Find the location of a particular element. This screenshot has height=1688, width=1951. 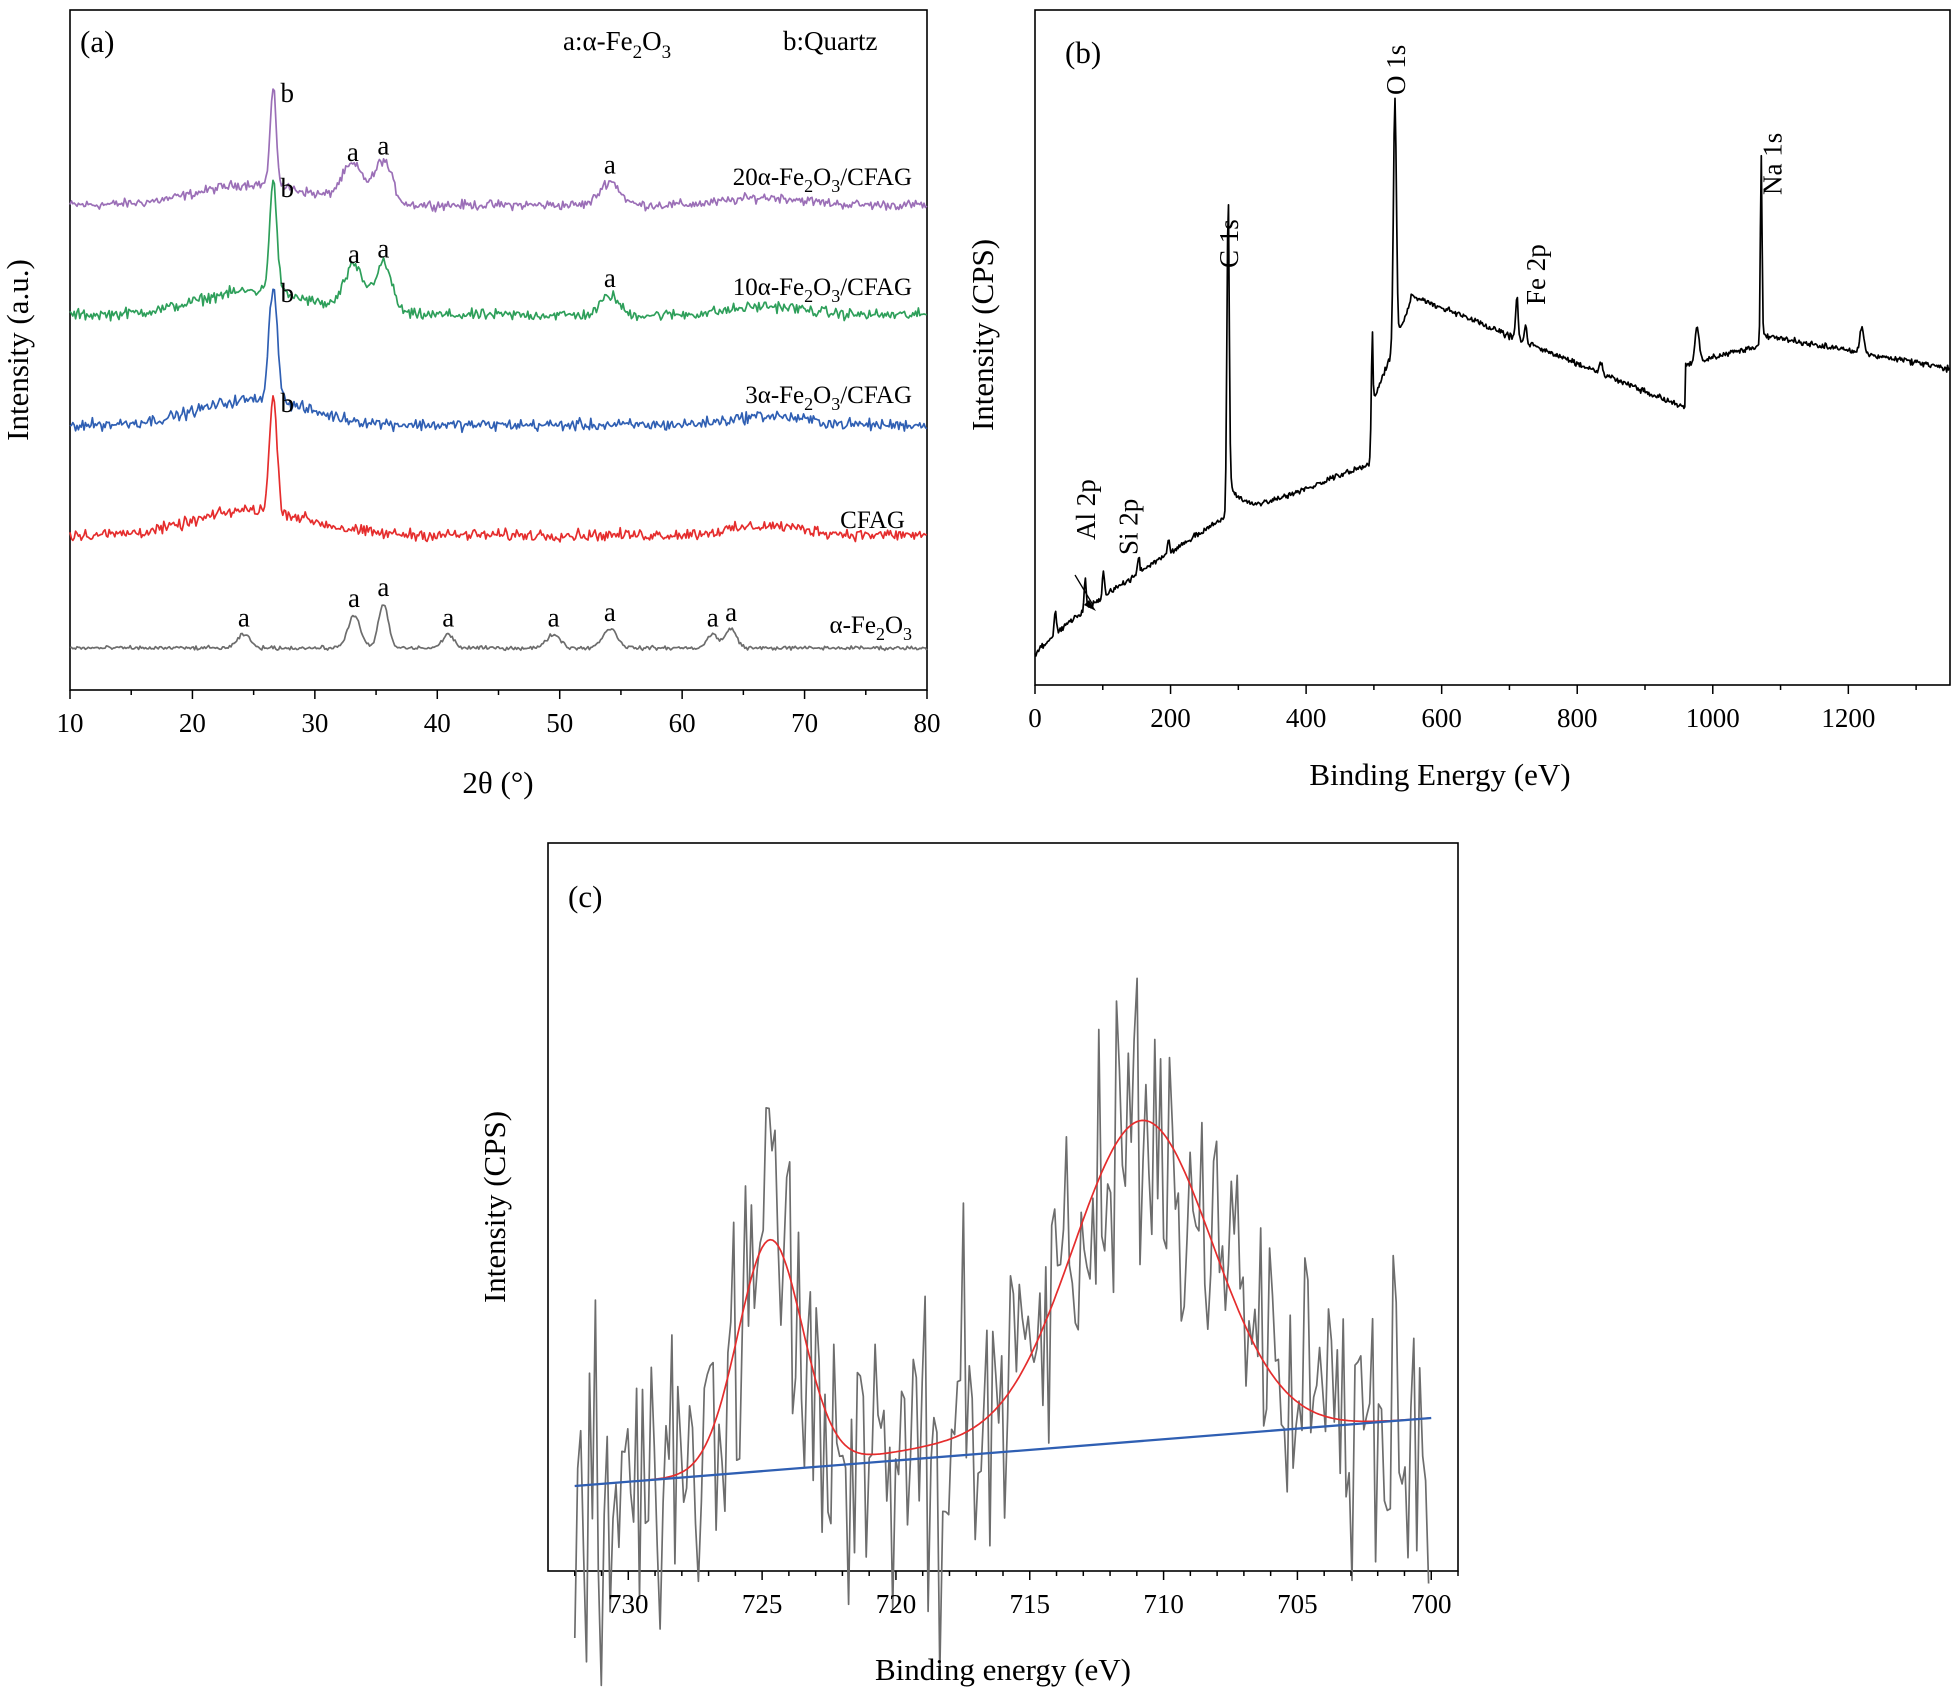

series-label-2: 3α-Fe2O3/CFAG is located at coordinates (828, 398).